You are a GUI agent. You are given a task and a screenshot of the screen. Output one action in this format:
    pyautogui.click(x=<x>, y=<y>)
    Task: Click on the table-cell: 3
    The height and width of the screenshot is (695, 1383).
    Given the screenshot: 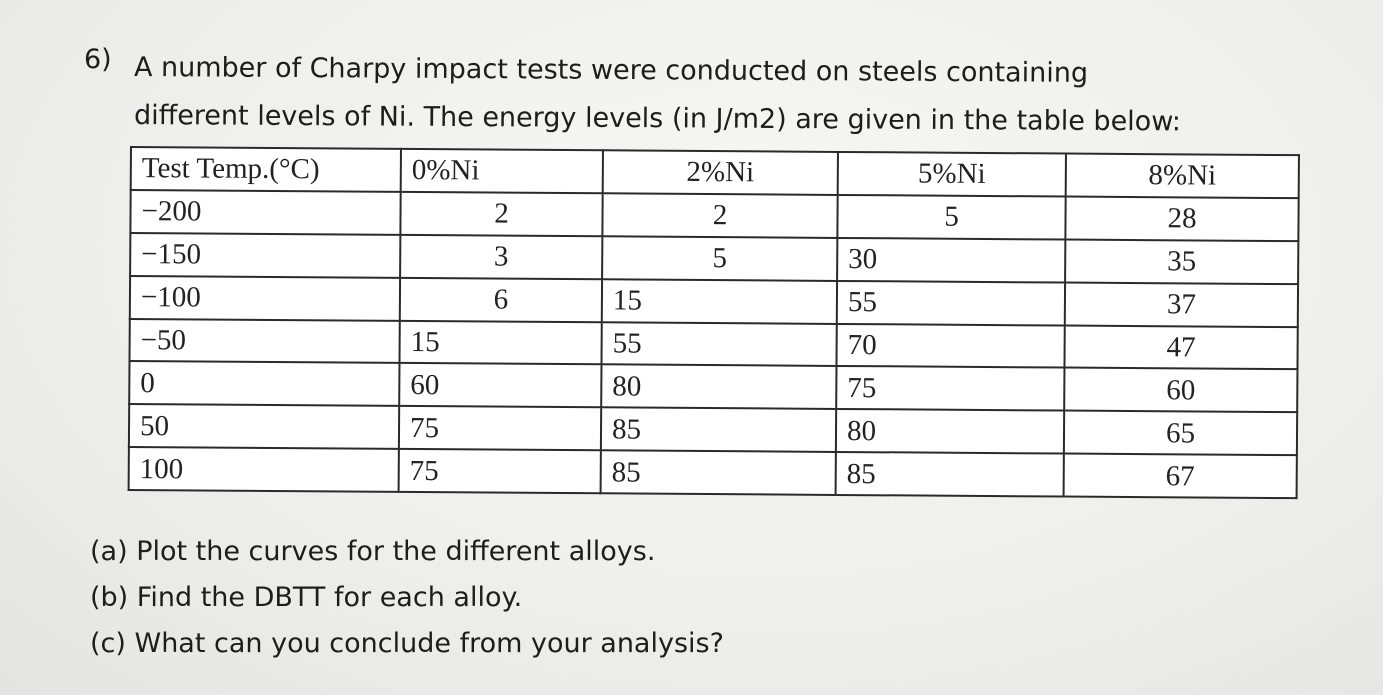 What is the action you would take?
    pyautogui.click(x=501, y=256)
    